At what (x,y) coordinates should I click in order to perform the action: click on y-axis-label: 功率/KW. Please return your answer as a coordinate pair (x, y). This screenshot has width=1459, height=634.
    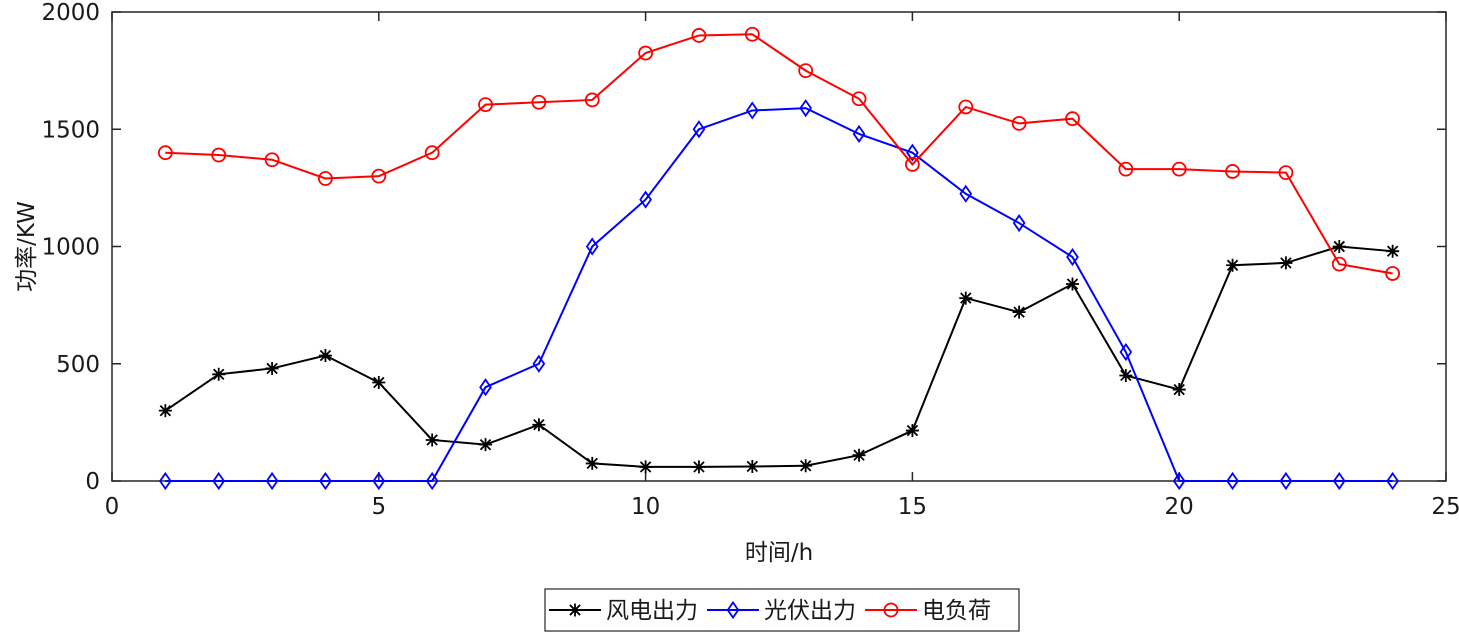
    Looking at the image, I should click on (27, 246).